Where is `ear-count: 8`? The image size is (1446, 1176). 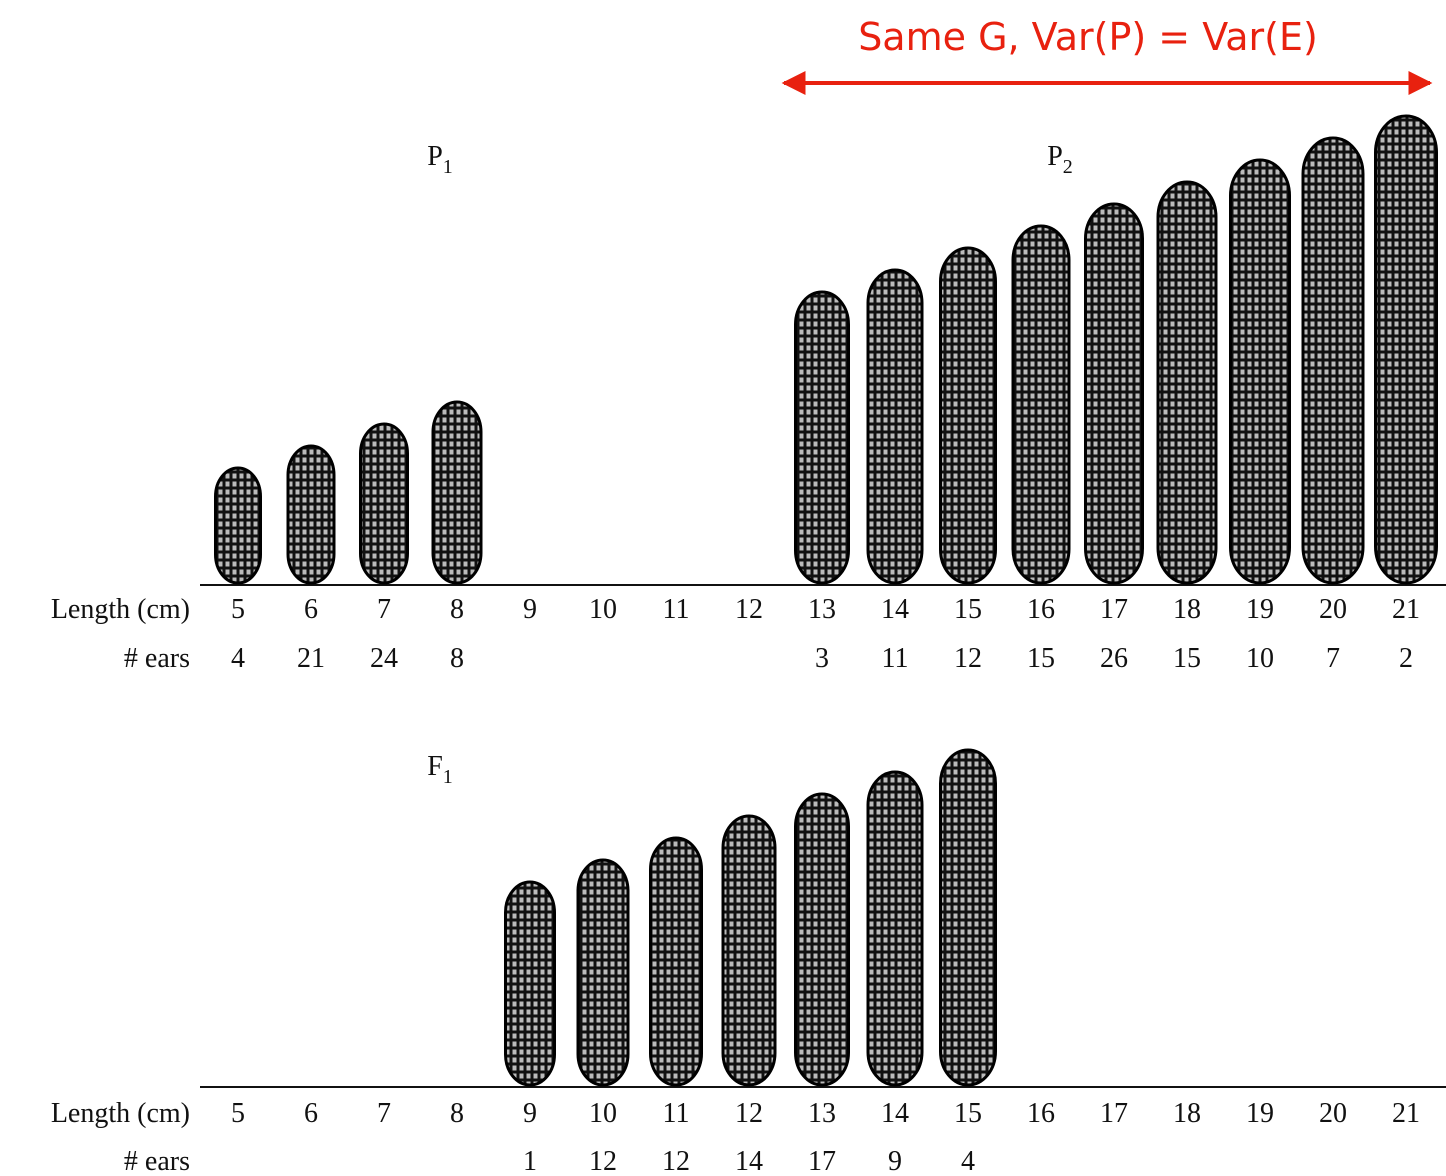
ear-count: 8 is located at coordinates (457, 658).